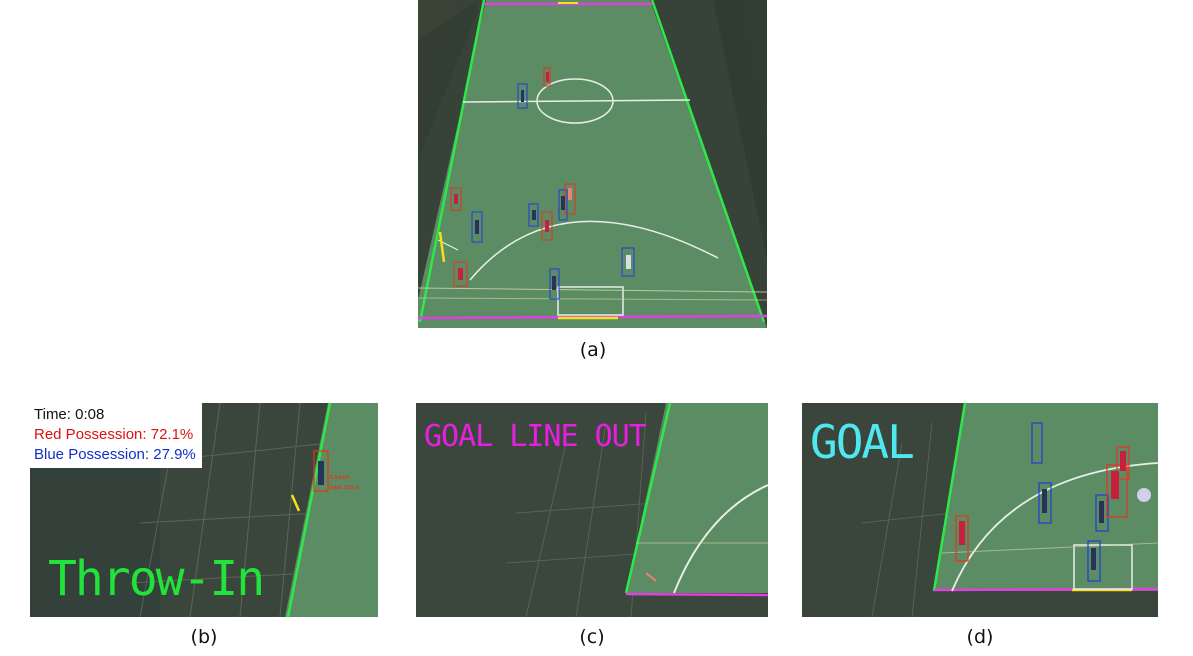 This screenshot has height=656, width=1193. I want to click on event-label-goal: GOAL, so click(862, 442).